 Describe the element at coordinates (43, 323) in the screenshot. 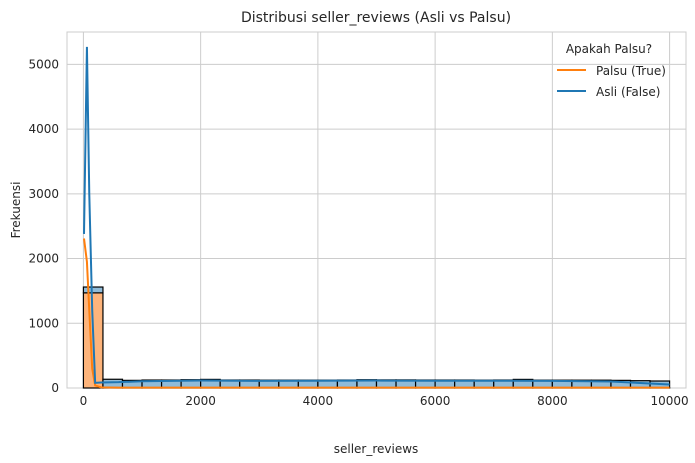

I see `y-tick-label: 1000` at that location.